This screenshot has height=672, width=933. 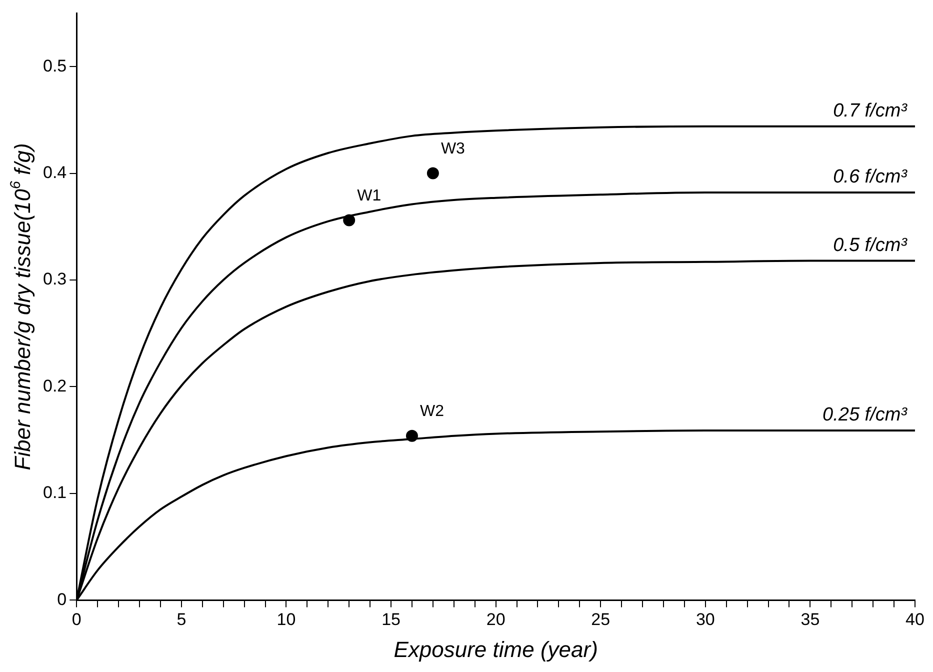 I want to click on y-tick-label: 0.3, so click(x=54, y=279).